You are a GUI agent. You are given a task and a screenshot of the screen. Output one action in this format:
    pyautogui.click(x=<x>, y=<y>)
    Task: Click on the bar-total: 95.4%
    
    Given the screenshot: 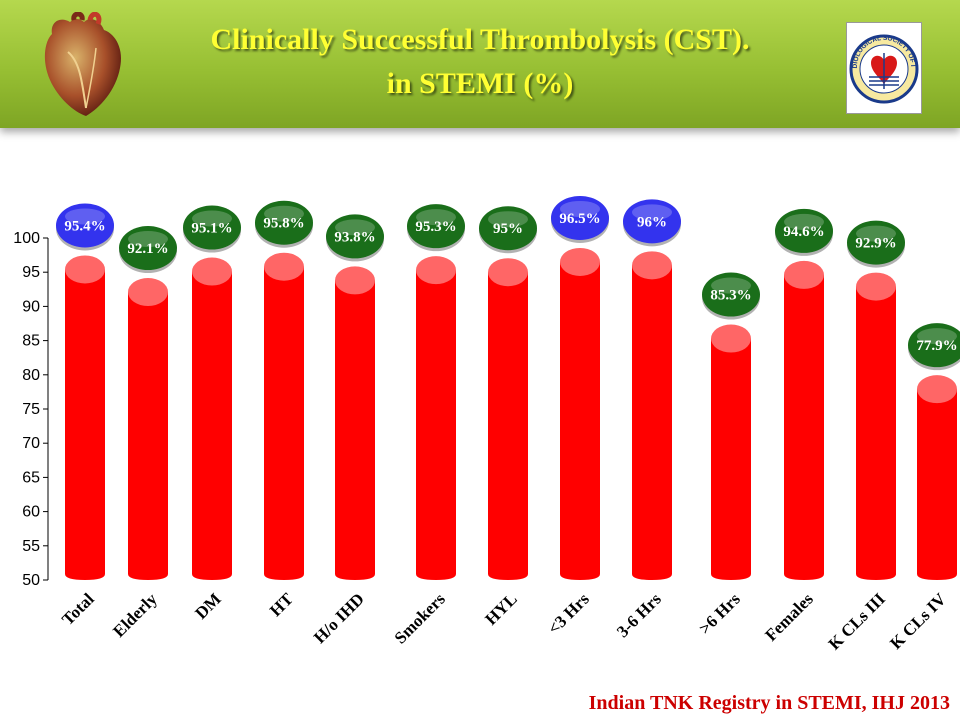 What is the action you would take?
    pyautogui.click(x=85, y=391)
    